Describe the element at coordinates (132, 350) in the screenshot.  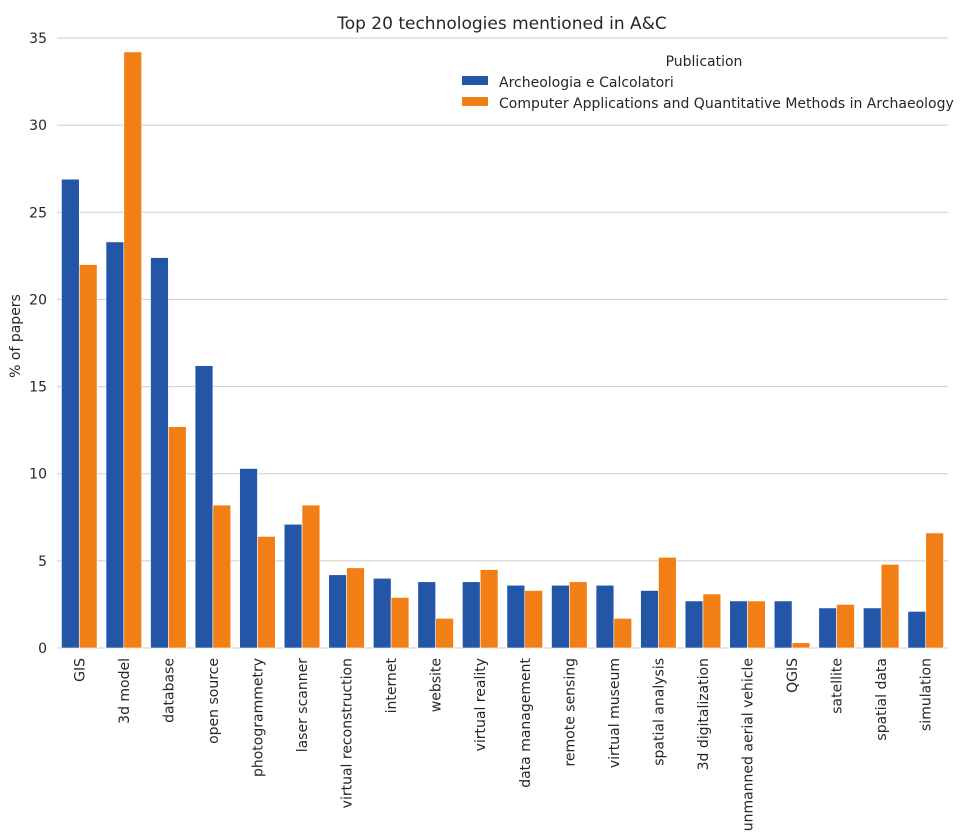
I see `bar-3d-model-caa` at that location.